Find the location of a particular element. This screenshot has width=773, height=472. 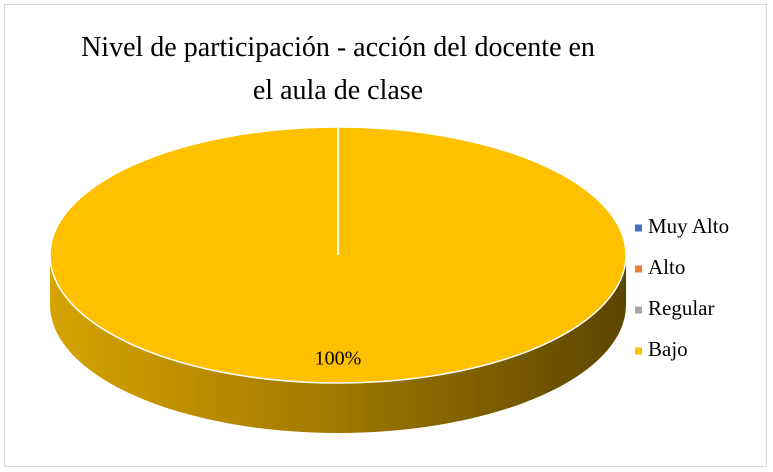

legend-label: Regular is located at coordinates (681, 308).